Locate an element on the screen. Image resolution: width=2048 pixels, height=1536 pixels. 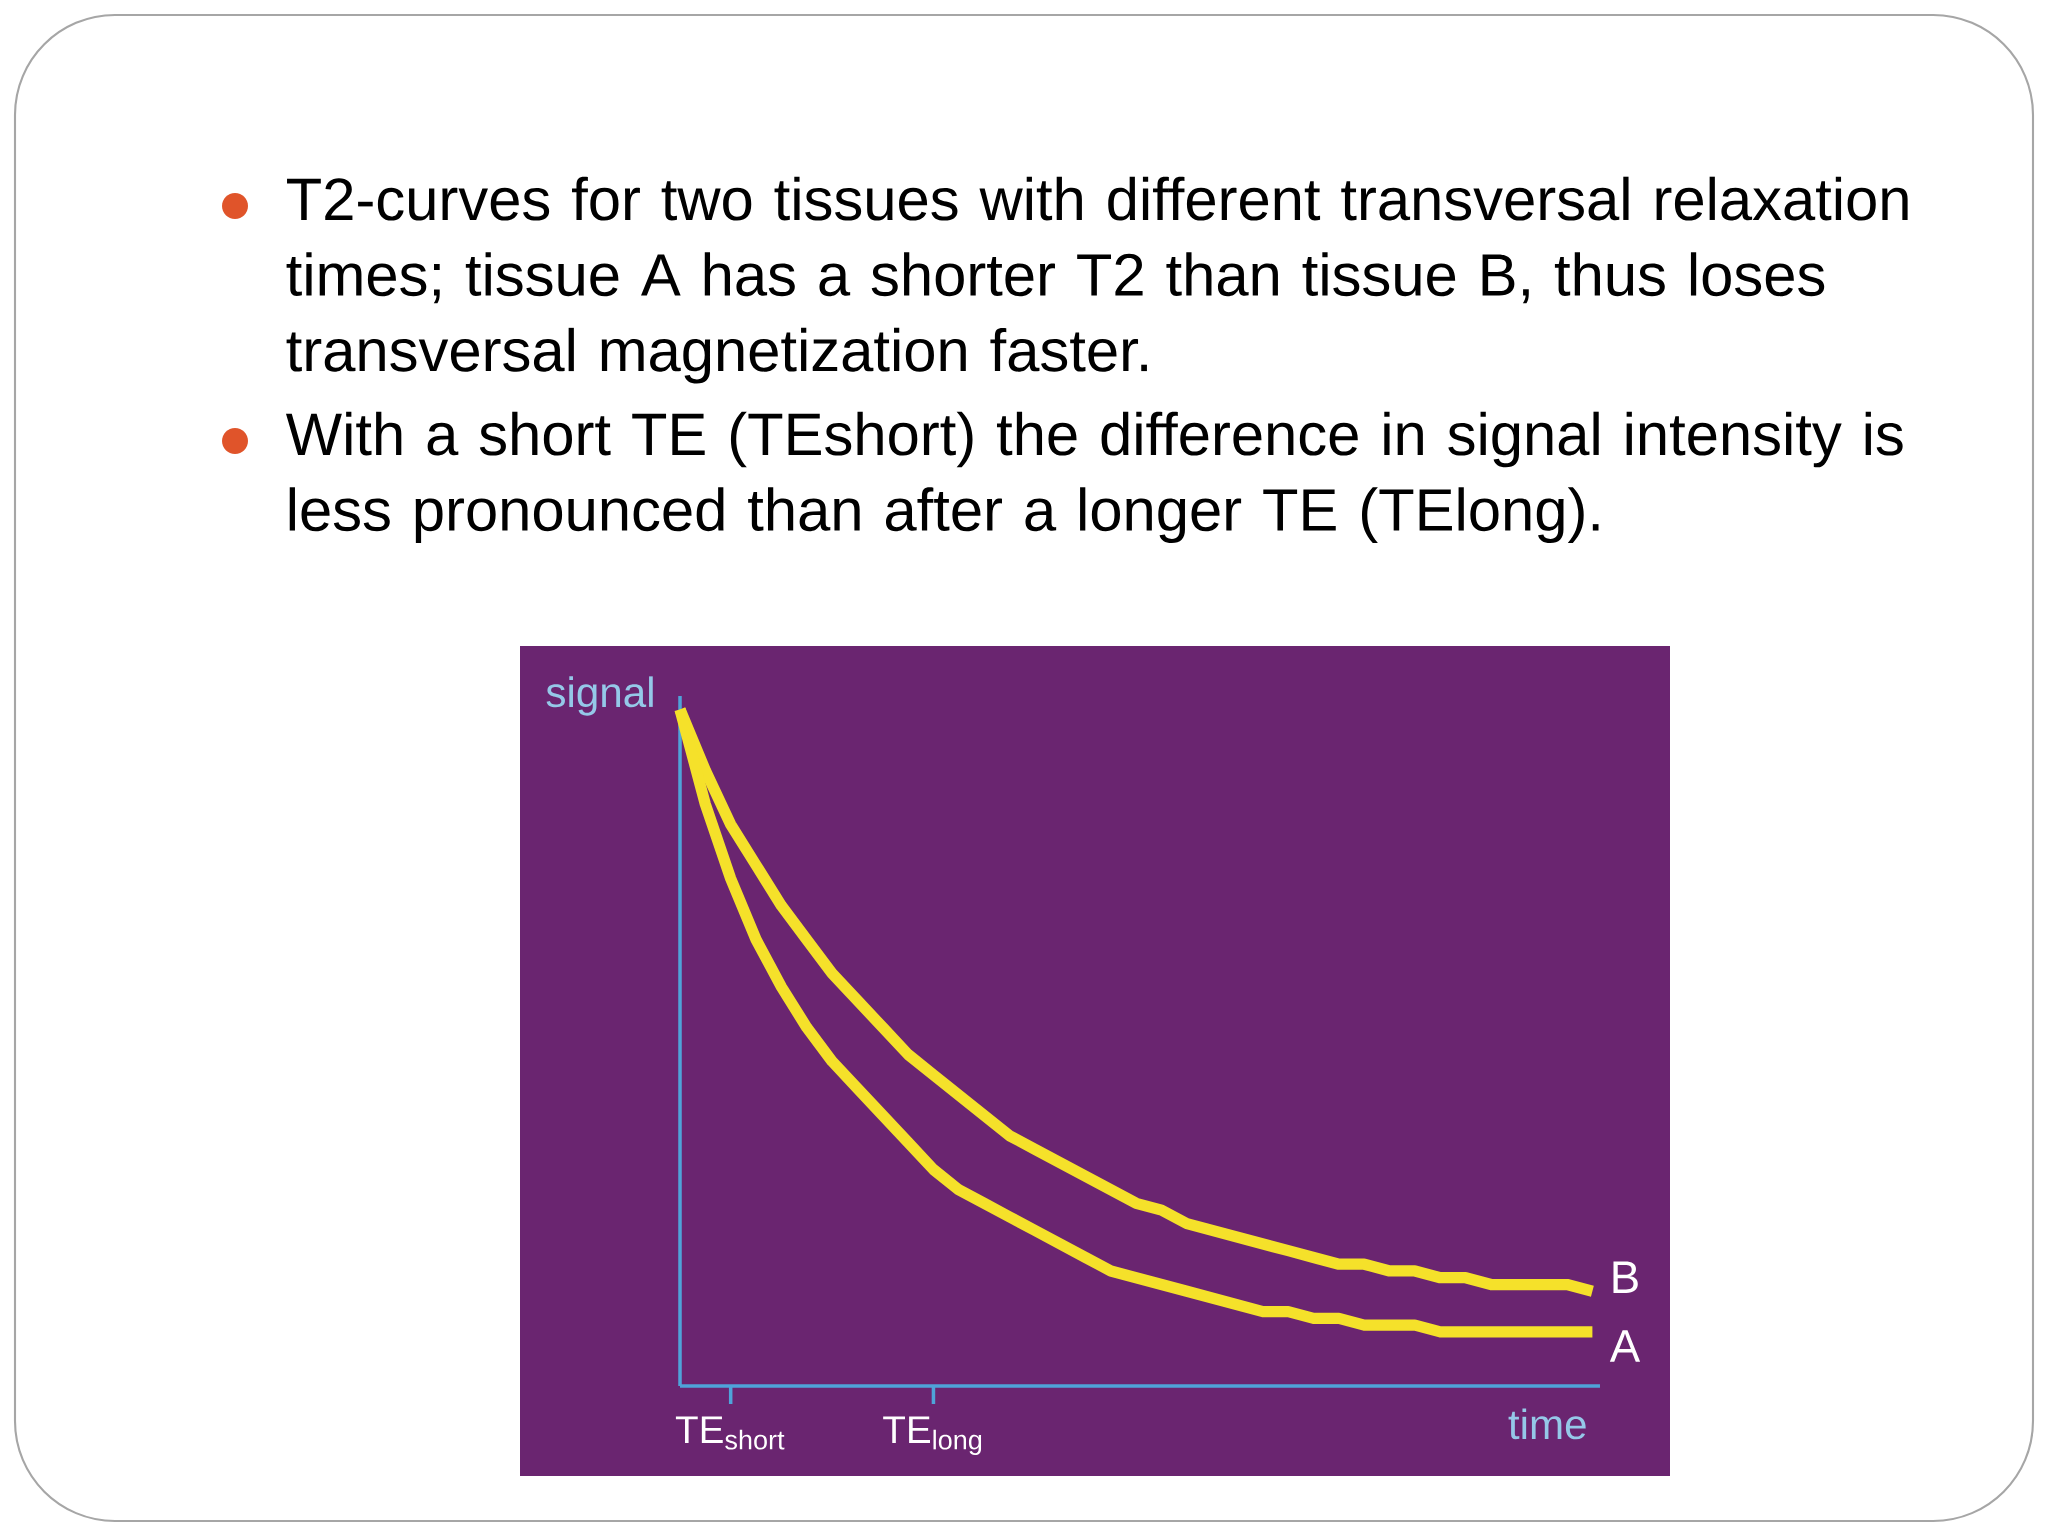
x-axis-title: time is located at coordinates (1547, 1424).